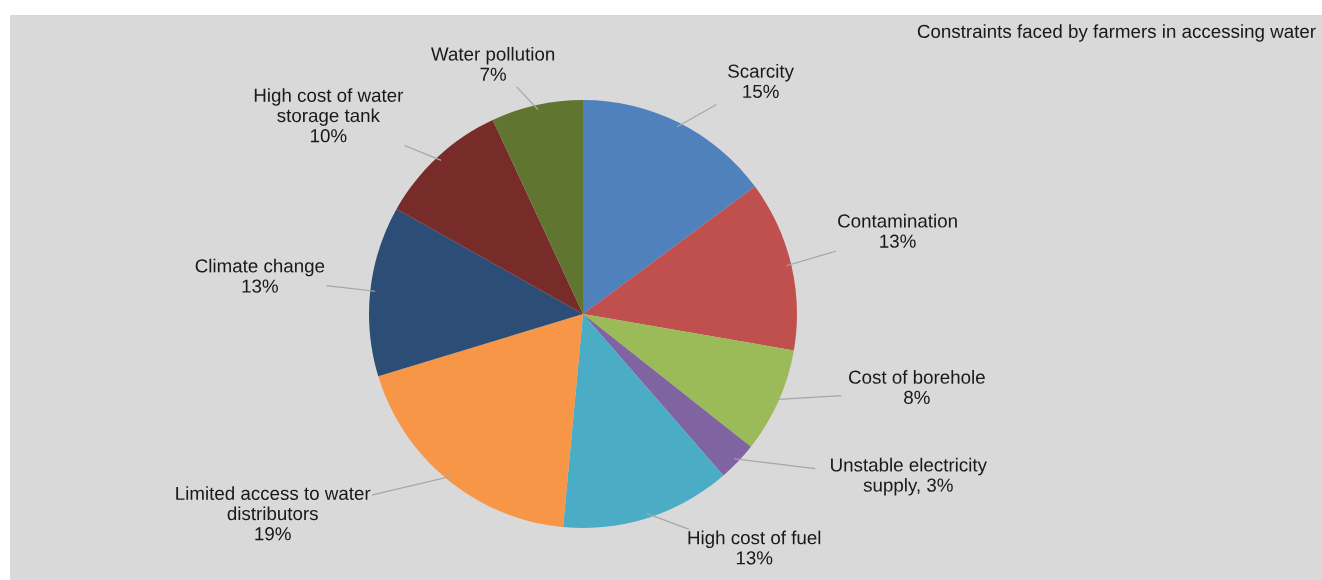  Describe the element at coordinates (329, 136) in the screenshot. I see `data-label: 10%` at that location.